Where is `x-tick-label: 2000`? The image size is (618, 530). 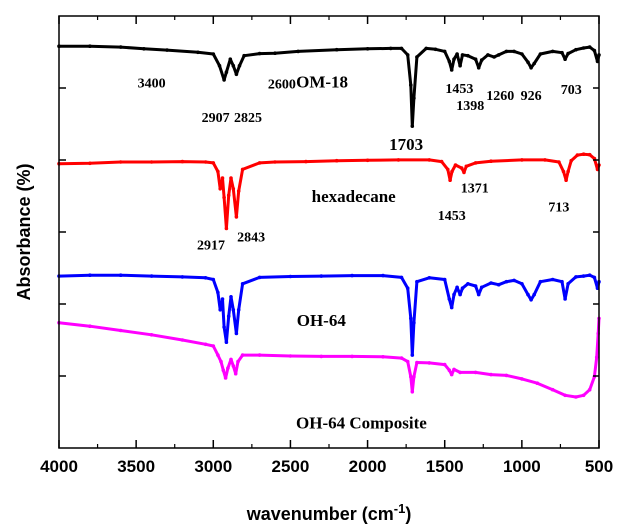 x-tick-label: 2000 is located at coordinates (368, 466).